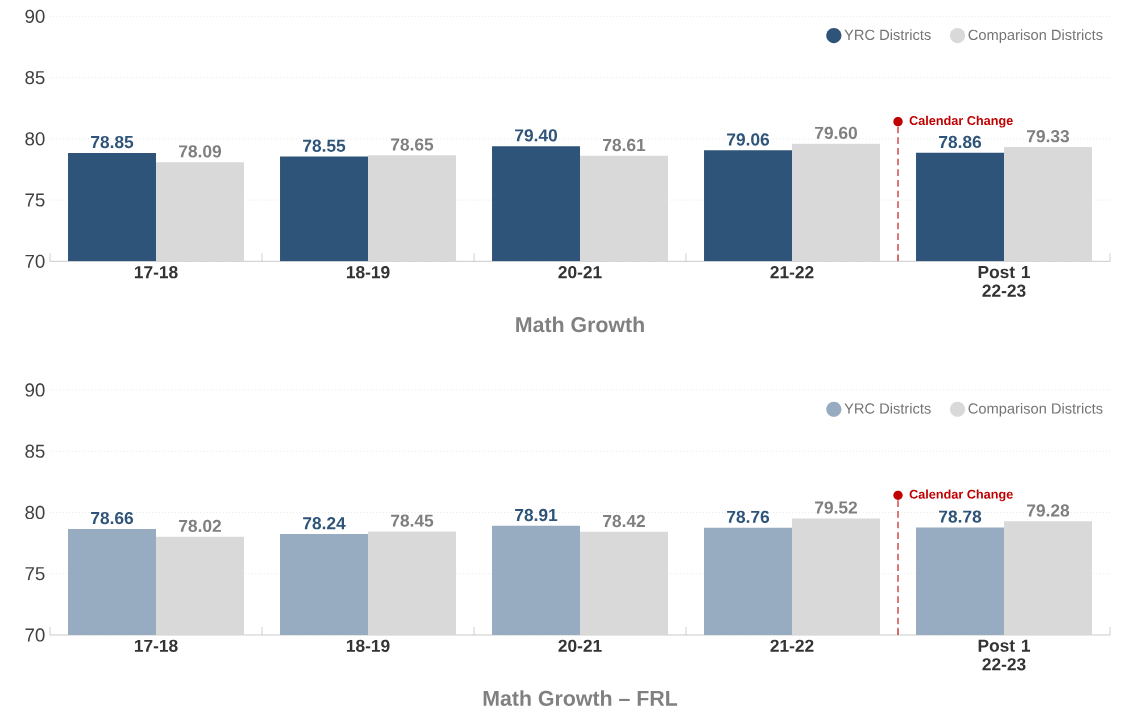 This screenshot has width=1123, height=723. What do you see at coordinates (112, 142) in the screenshot?
I see `data-label: 78.85` at bounding box center [112, 142].